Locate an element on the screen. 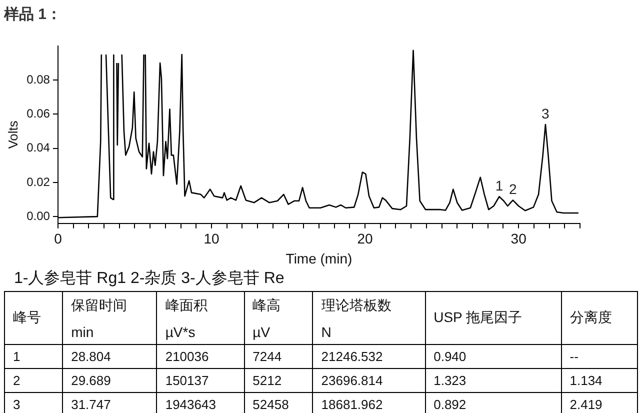 The width and height of the screenshot is (644, 413). annotation: 2 is located at coordinates (513, 189).